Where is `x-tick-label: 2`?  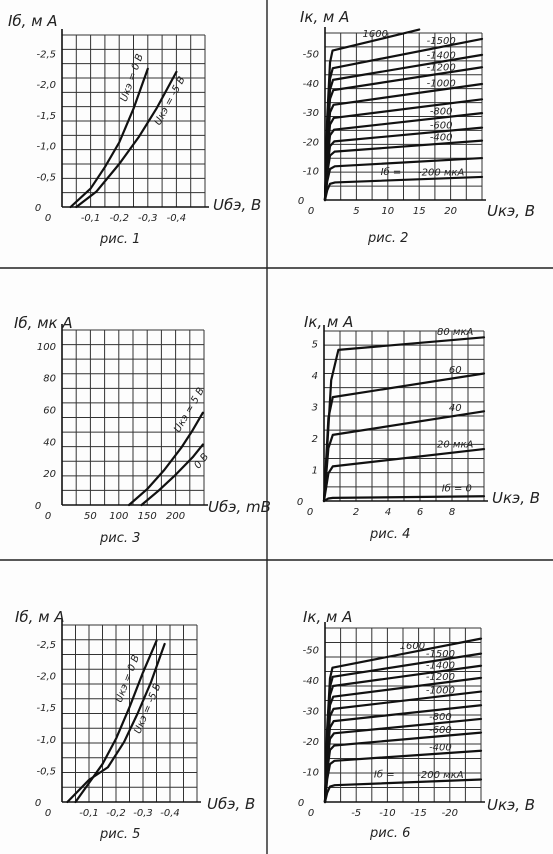 x-tick-label: 2 is located at coordinates (356, 512).